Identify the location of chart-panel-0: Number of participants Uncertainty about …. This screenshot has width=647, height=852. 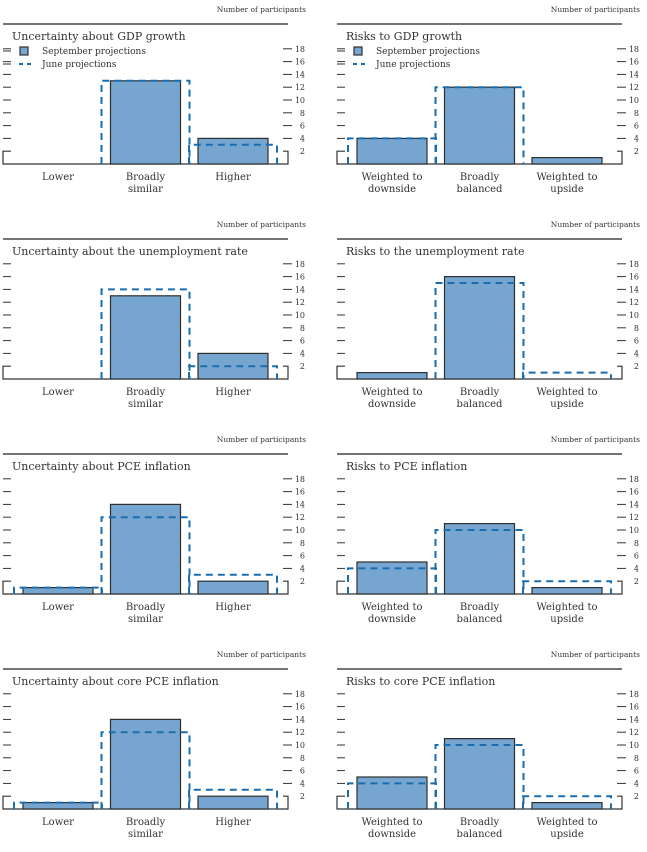
(154, 100).